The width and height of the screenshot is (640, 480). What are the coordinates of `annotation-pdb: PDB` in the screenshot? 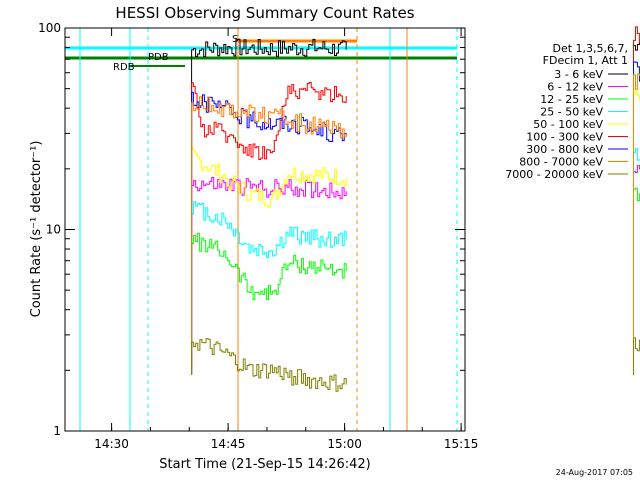 It's located at (158, 57).